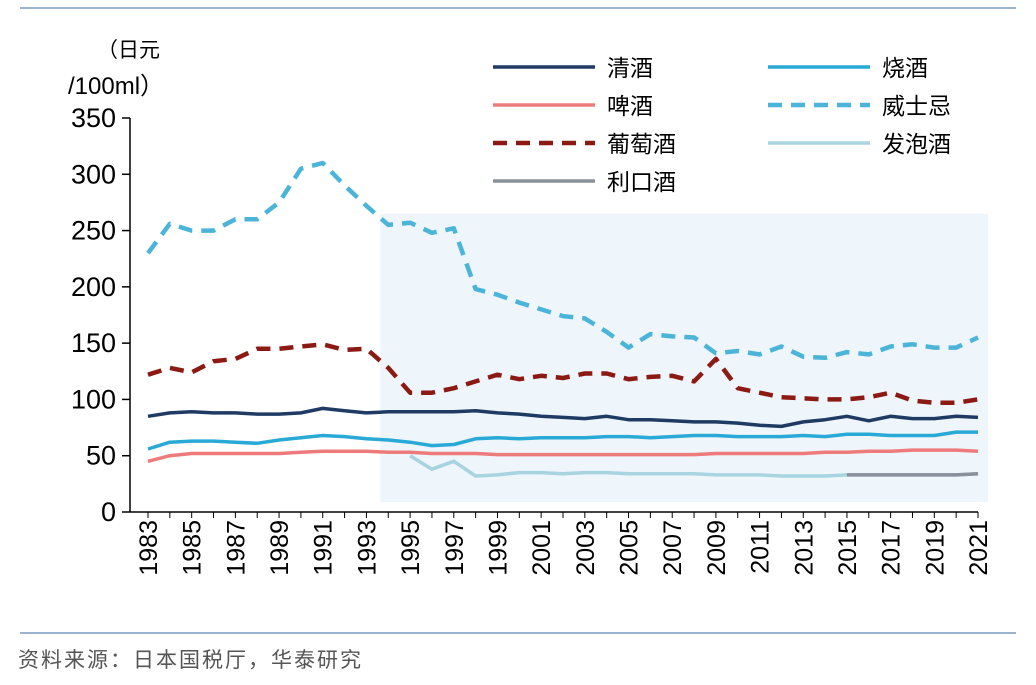  Describe the element at coordinates (641, 183) in the screenshot. I see `legend-label: 利口酒` at that location.